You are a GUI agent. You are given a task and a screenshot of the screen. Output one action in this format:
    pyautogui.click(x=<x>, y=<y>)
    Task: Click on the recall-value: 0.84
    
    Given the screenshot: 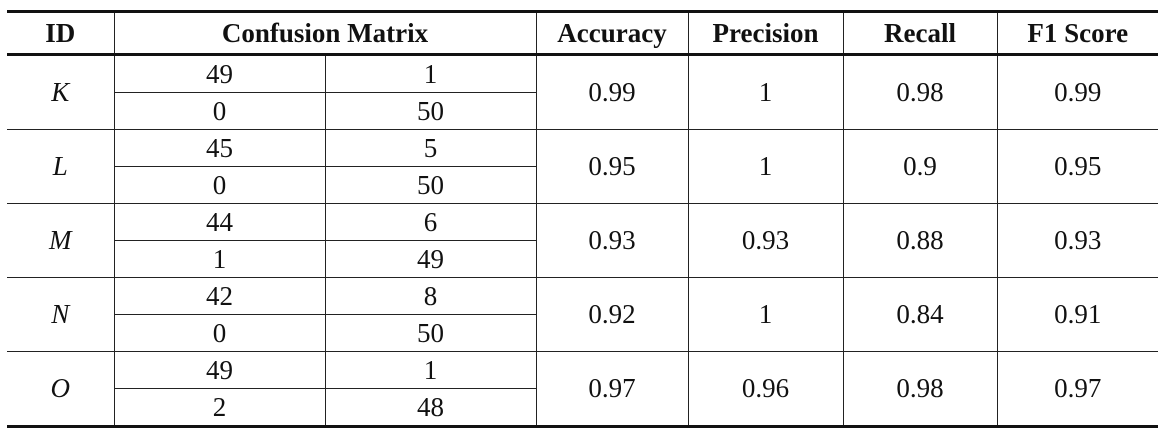 What is the action you would take?
    pyautogui.click(x=920, y=314)
    